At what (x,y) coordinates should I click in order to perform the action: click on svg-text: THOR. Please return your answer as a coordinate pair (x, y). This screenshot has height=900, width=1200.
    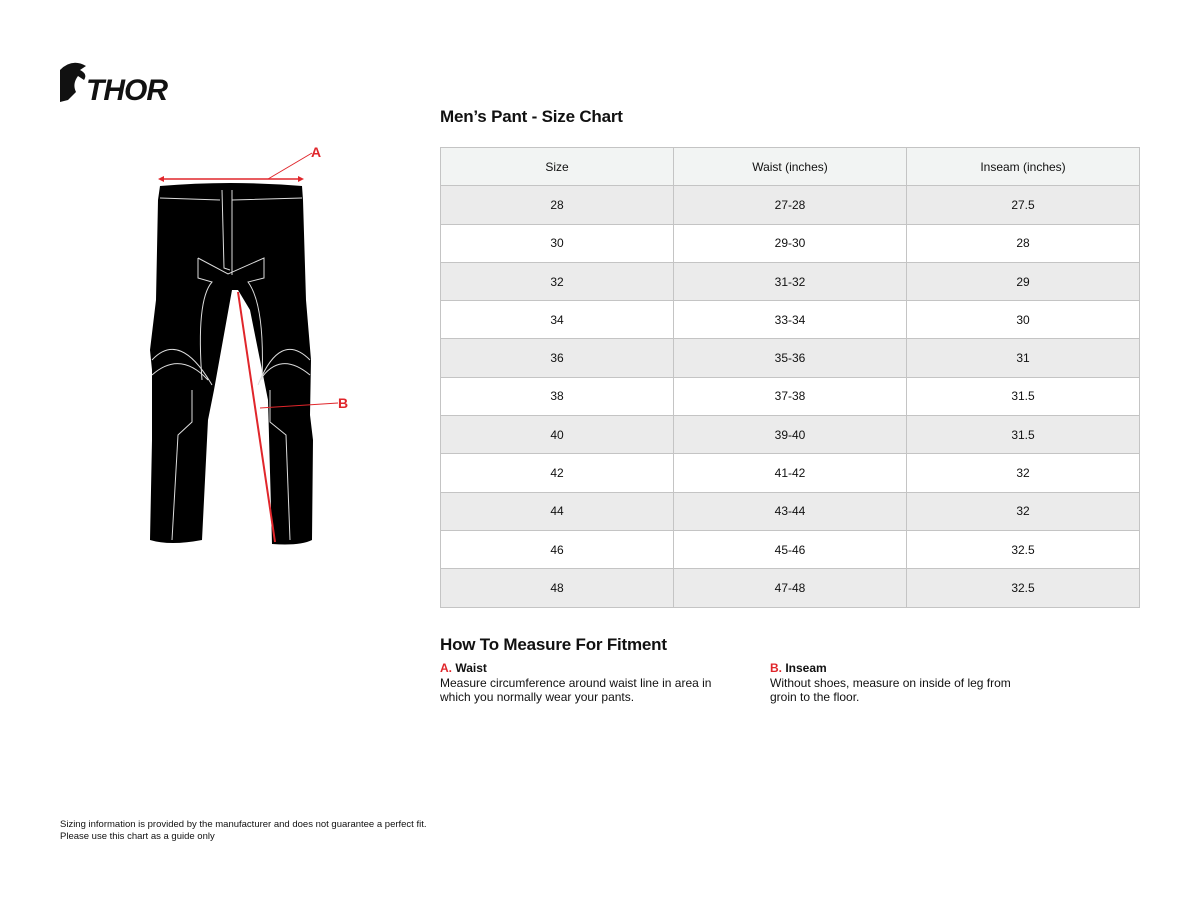
    Looking at the image, I should click on (127, 90).